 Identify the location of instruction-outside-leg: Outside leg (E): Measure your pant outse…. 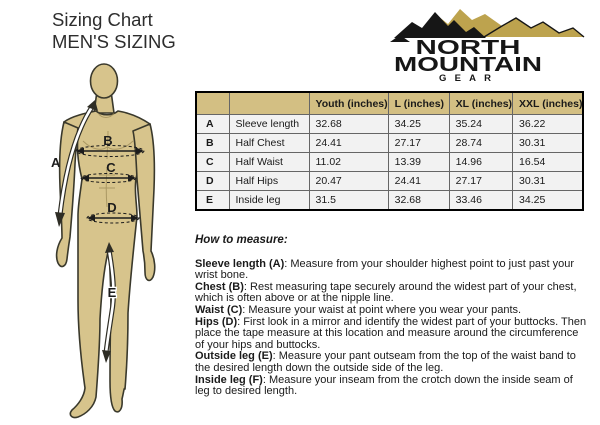
(385, 362).